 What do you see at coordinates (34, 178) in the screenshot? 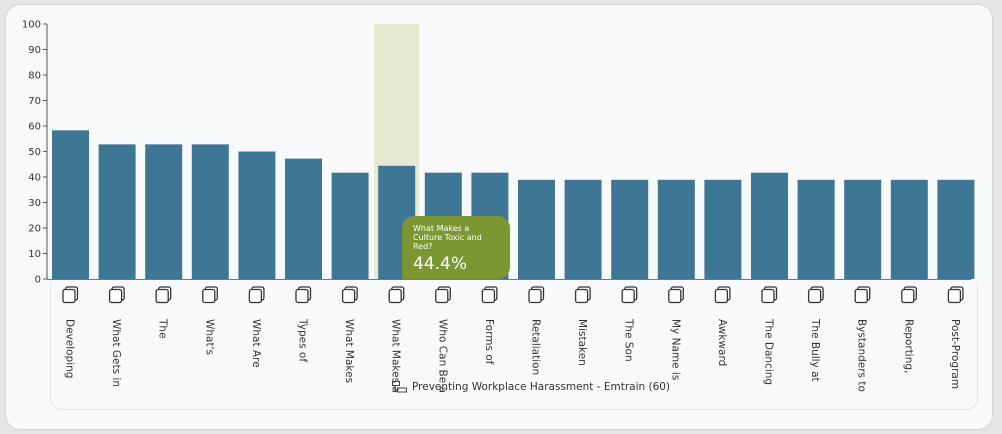
I see `y-tick-label: 40` at bounding box center [34, 178].